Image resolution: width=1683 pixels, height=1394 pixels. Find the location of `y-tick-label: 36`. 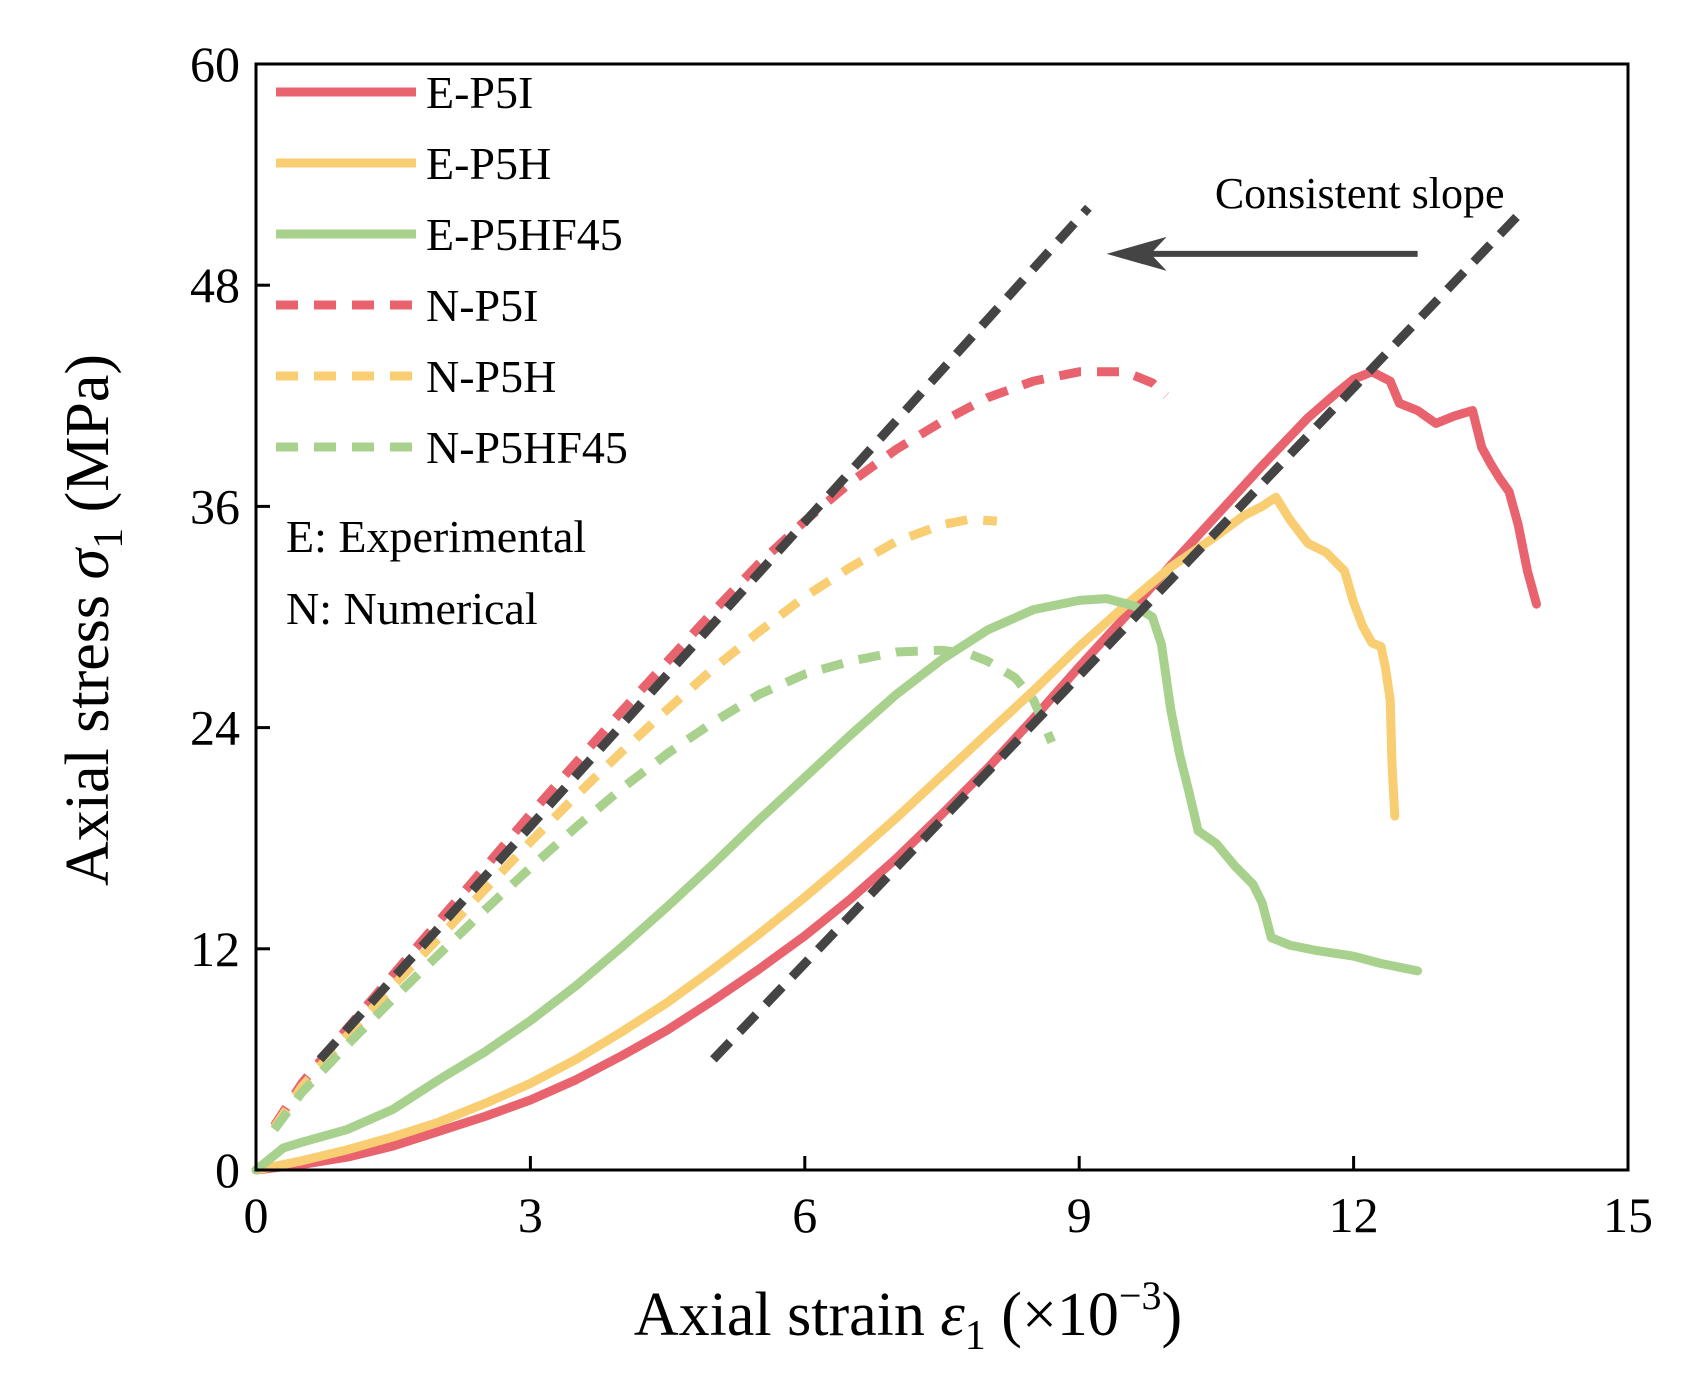

y-tick-label: 36 is located at coordinates (215, 506).